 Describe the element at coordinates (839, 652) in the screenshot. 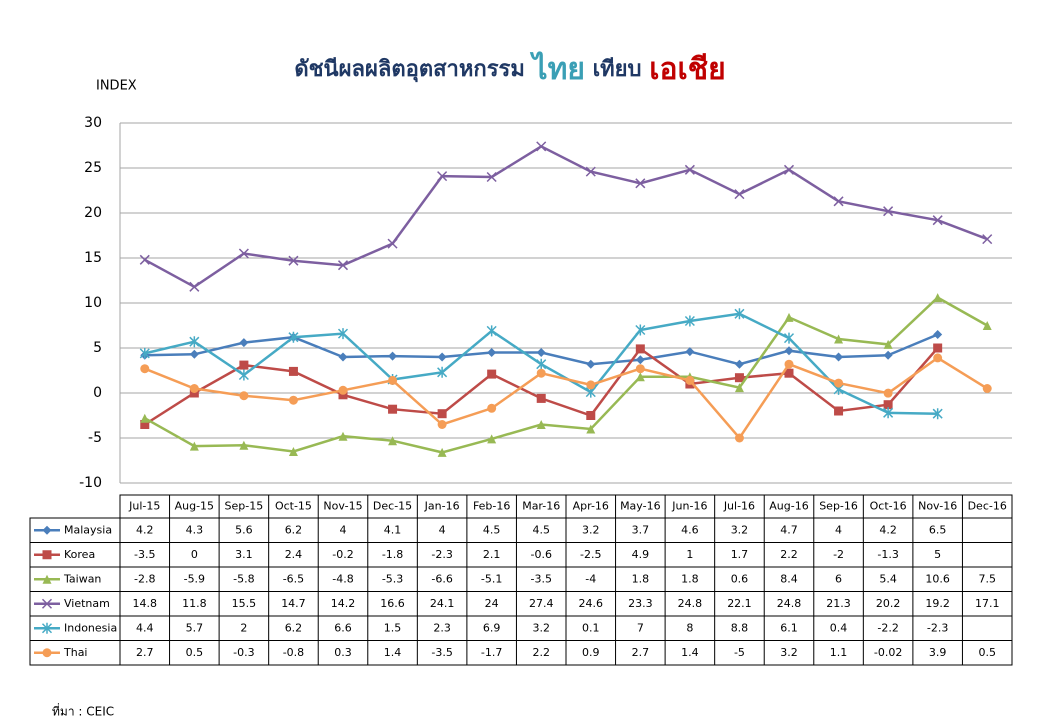

I see `table-value: 1.1` at that location.